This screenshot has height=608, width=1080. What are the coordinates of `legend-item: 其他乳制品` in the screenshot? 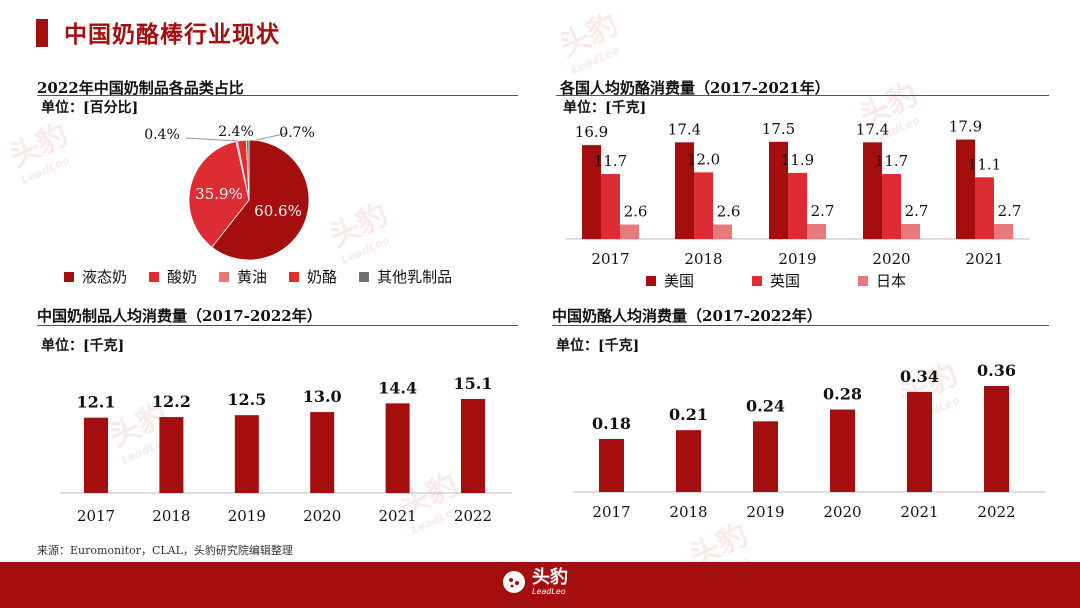 It's located at (405, 276).